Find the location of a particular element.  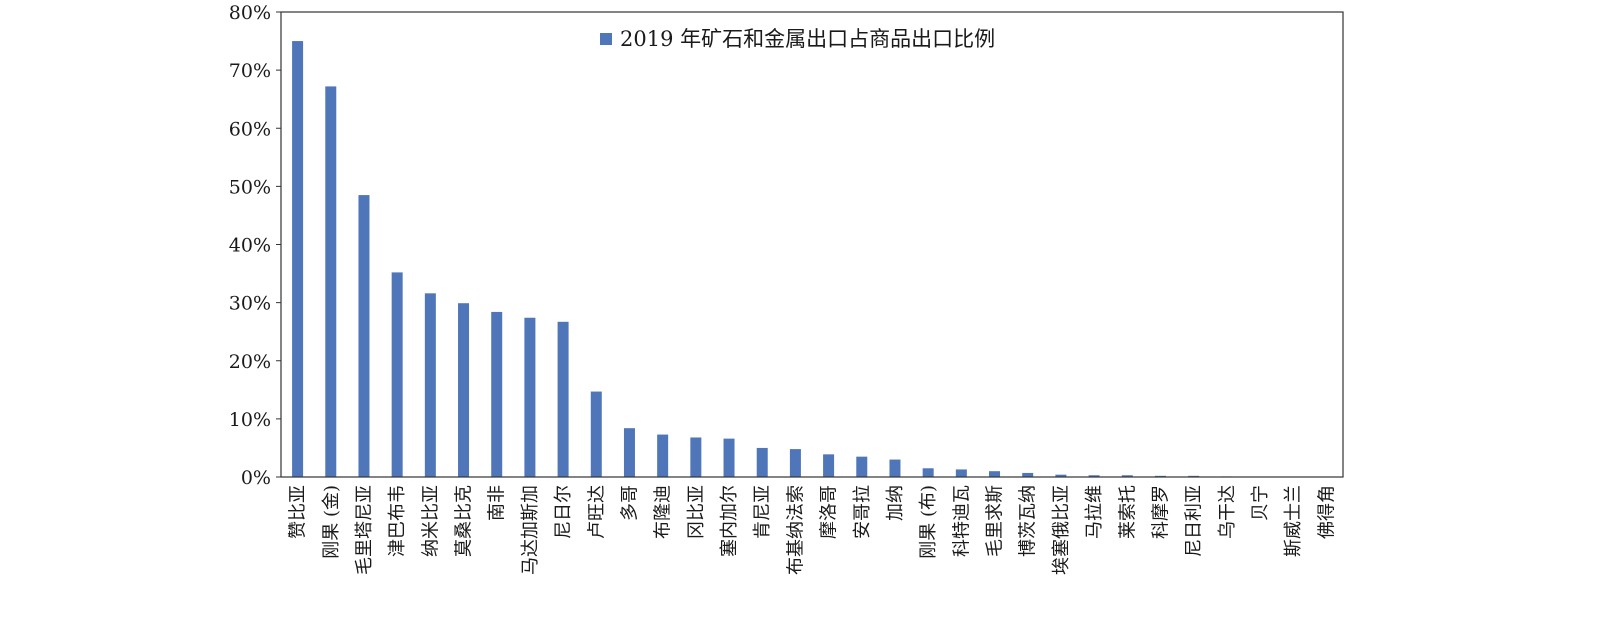

y-tick-label: 20% is located at coordinates (250, 362).